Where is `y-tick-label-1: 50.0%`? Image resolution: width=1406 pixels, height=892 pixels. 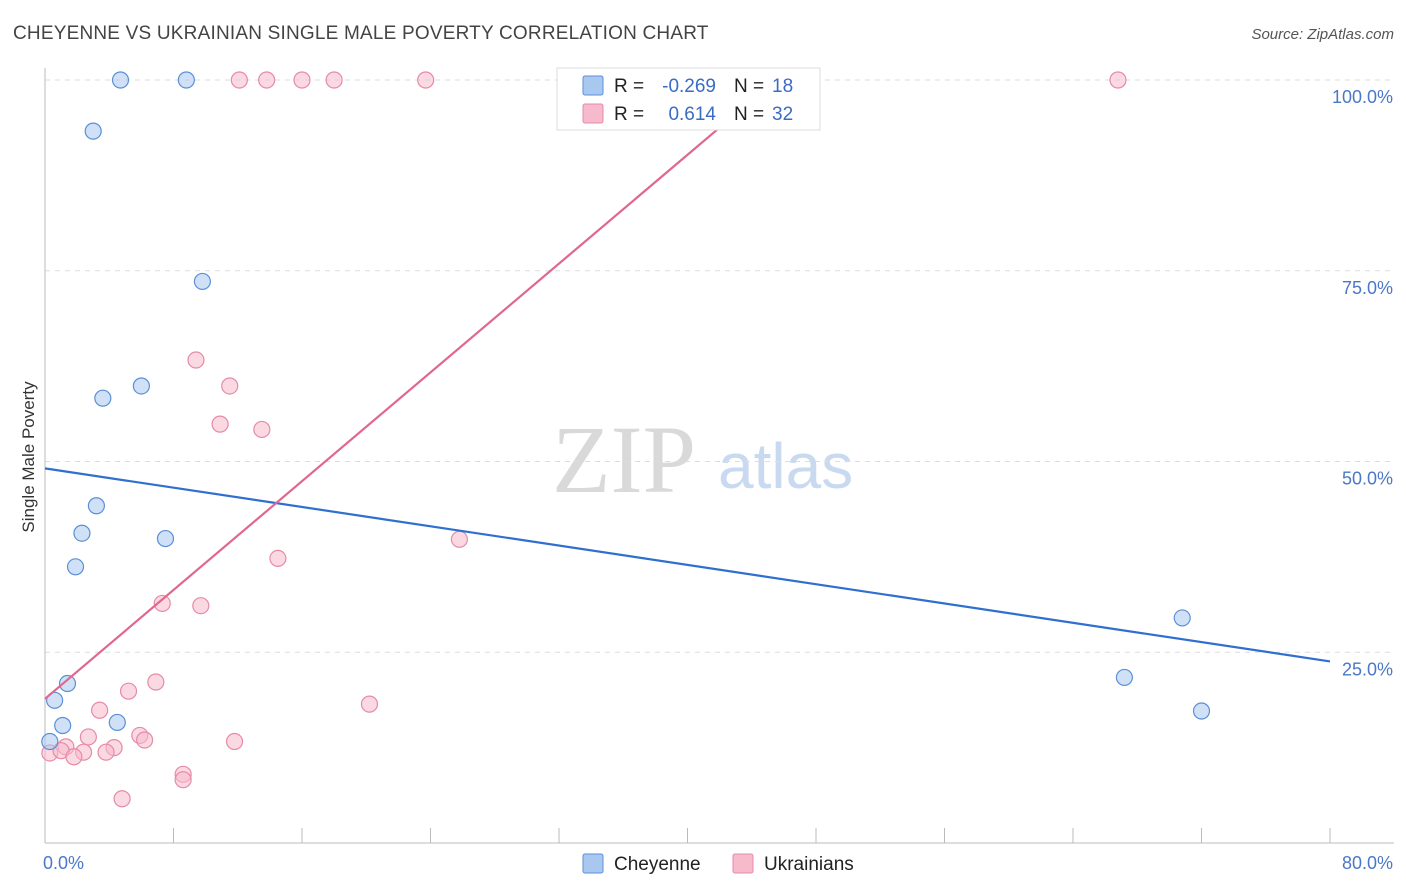 y-tick-label-1: 50.0% is located at coordinates (1367, 479).